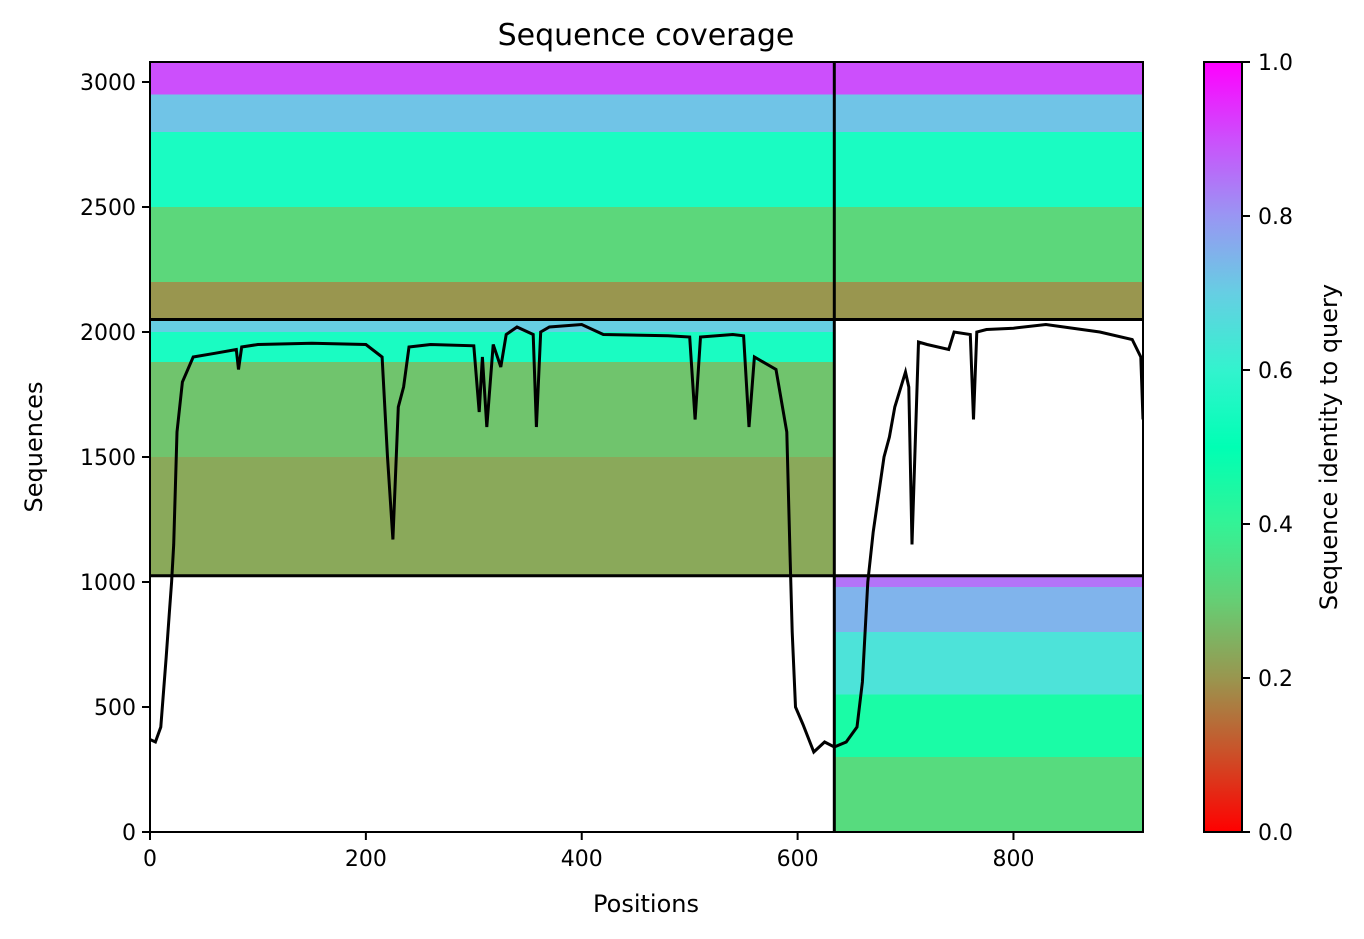 This screenshot has height=939, width=1364. What do you see at coordinates (129, 833) in the screenshot?
I see `y-tick-label: 0` at bounding box center [129, 833].